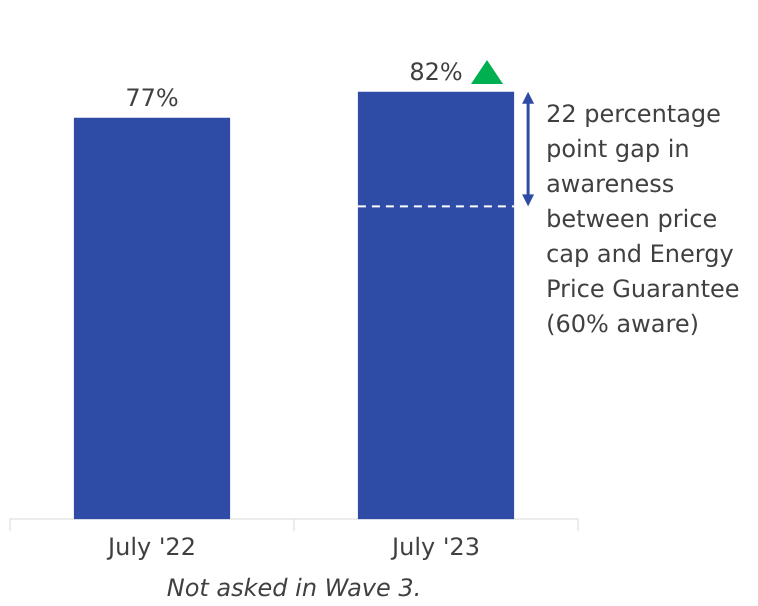  Describe the element at coordinates (643, 219) in the screenshot. I see `ref-line-label: 22 percentage point gap in awareness between price cap and Energy Price Guarantee (60% aware)` at that location.